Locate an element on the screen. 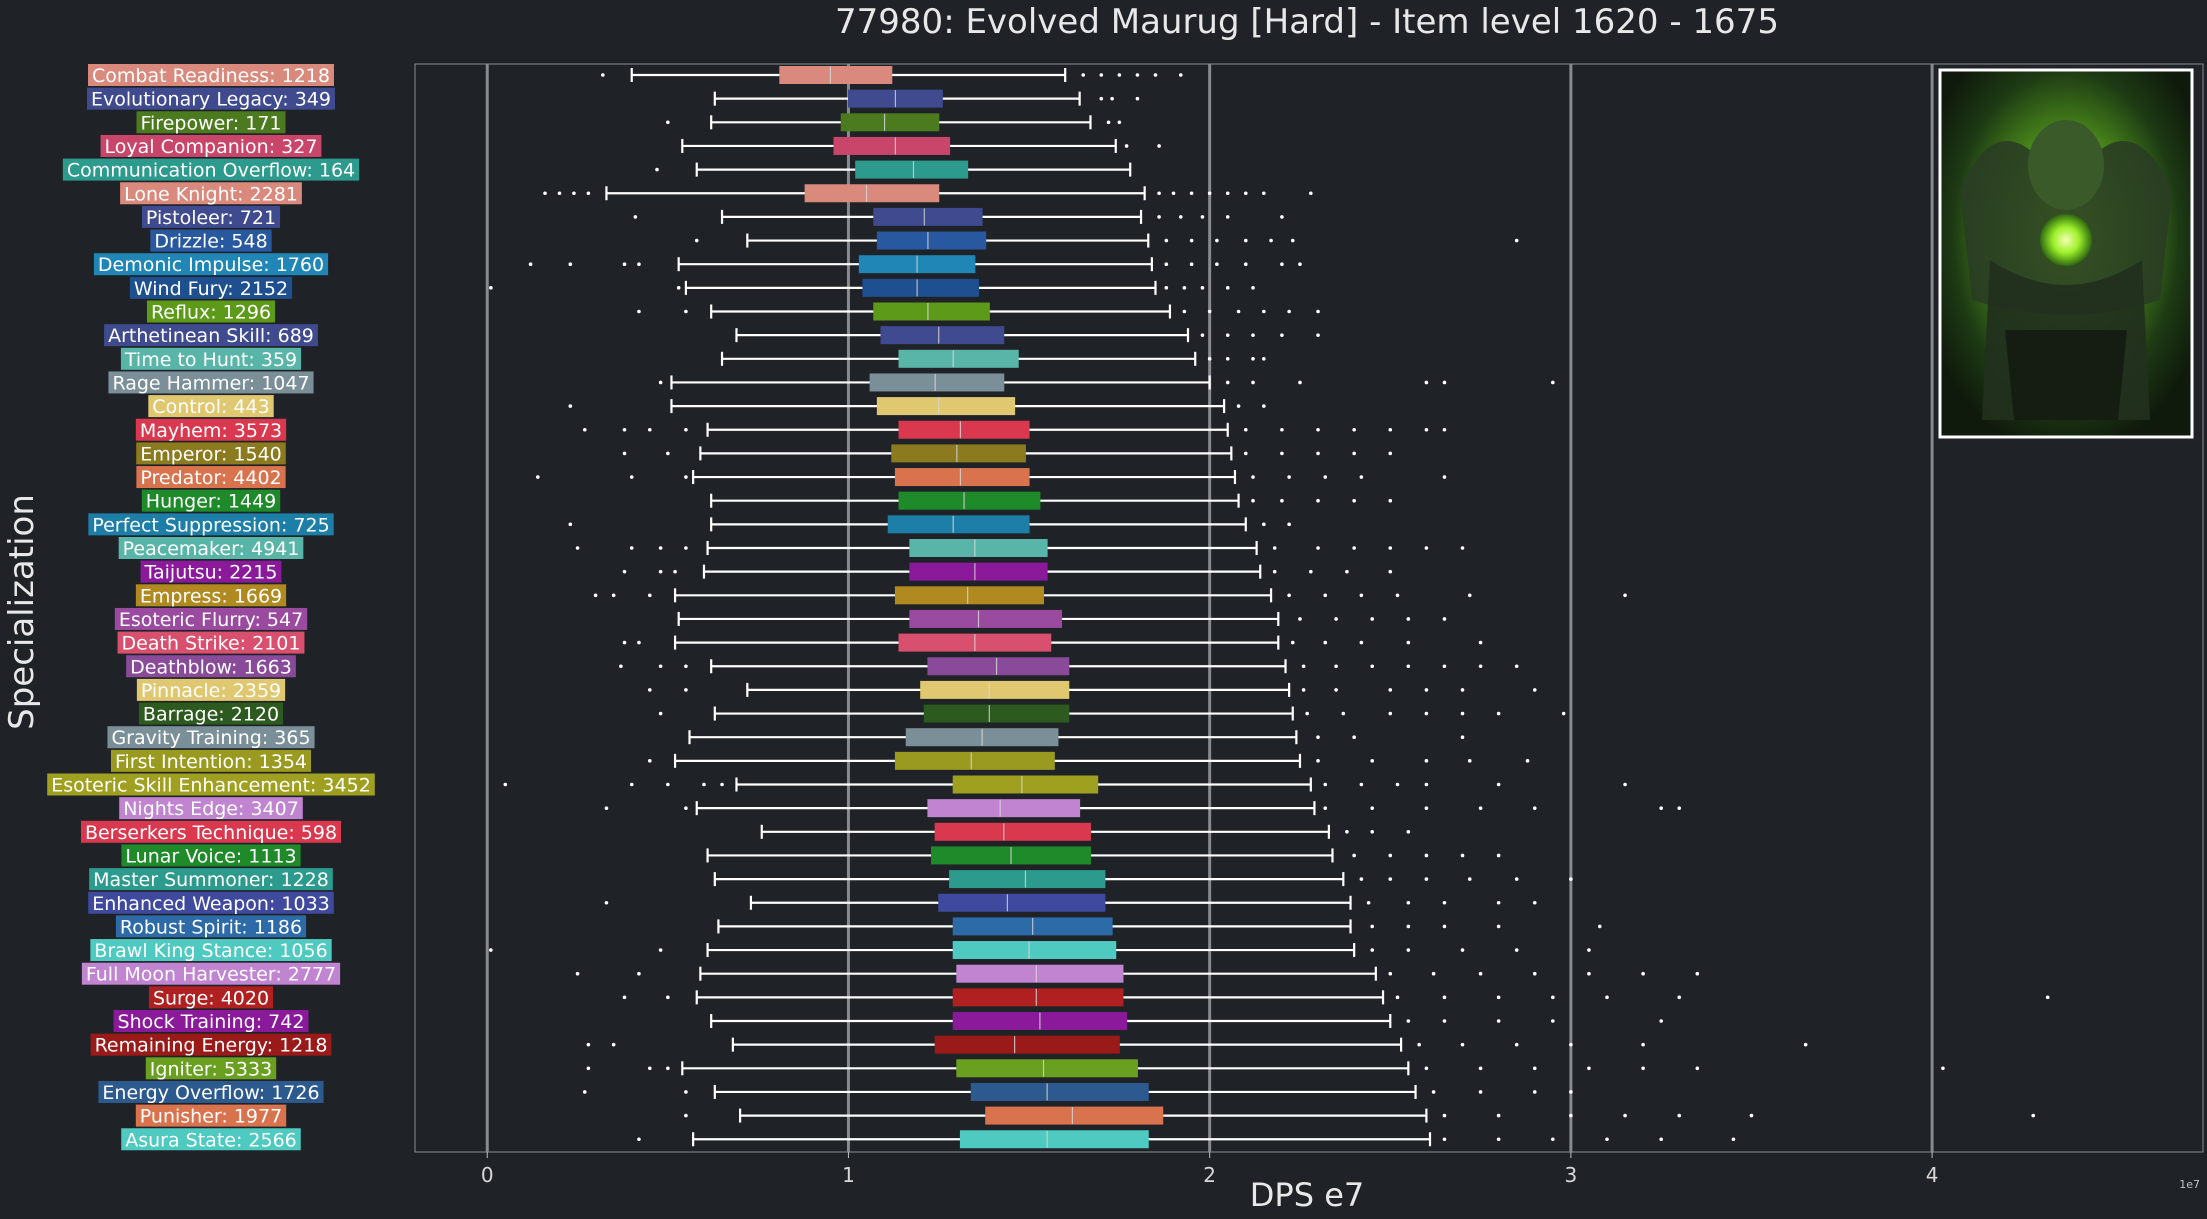  category-label-text: Firepower: 171 is located at coordinates (210, 123).